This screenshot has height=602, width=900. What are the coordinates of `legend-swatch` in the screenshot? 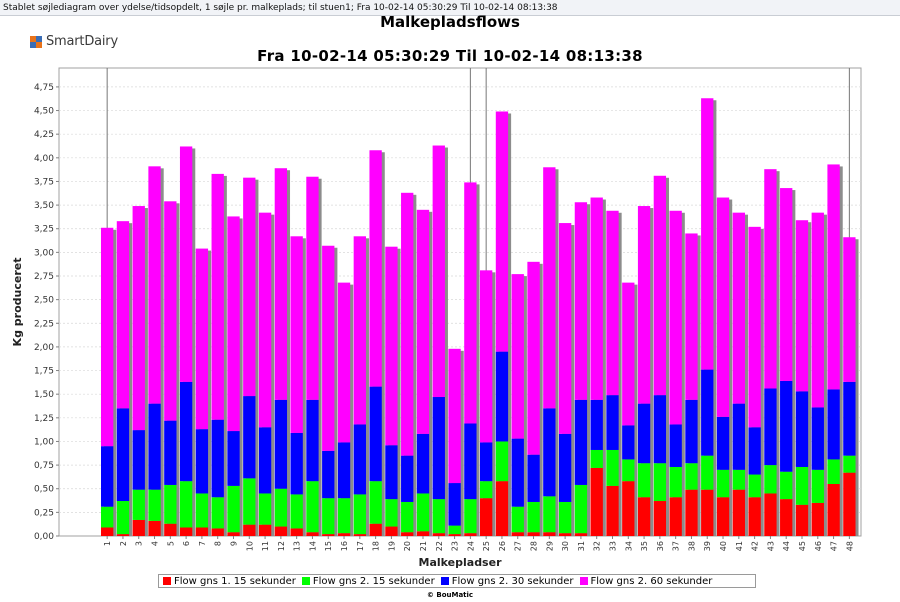 It's located at (167, 581).